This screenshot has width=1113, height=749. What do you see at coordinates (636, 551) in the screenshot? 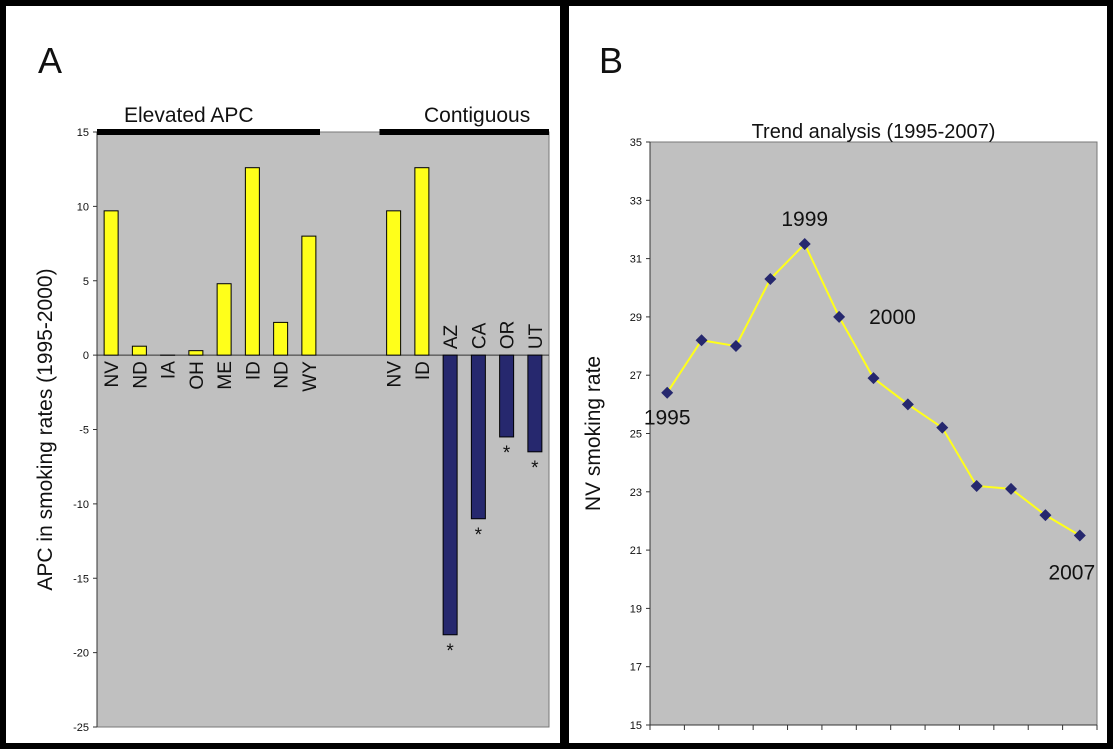
I see `y-tick-label: 21` at bounding box center [636, 551].